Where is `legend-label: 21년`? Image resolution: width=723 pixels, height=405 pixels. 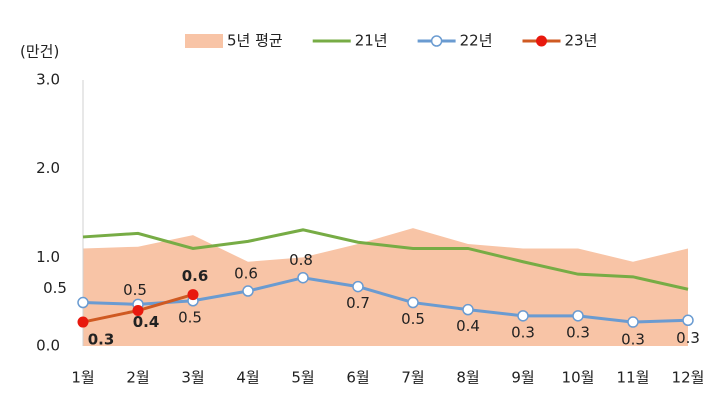
legend-label: 21년 is located at coordinates (371, 41).